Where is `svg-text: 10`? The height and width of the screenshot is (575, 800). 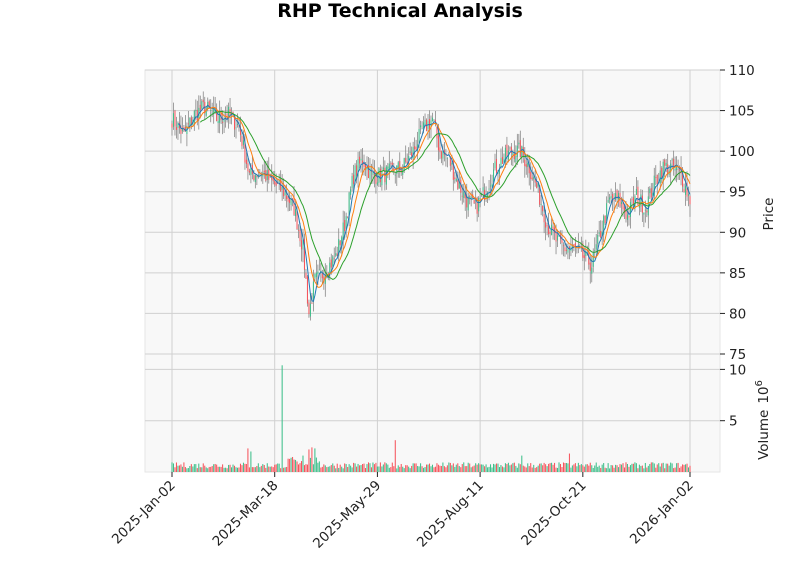 svg-text: 10 is located at coordinates (737, 370).